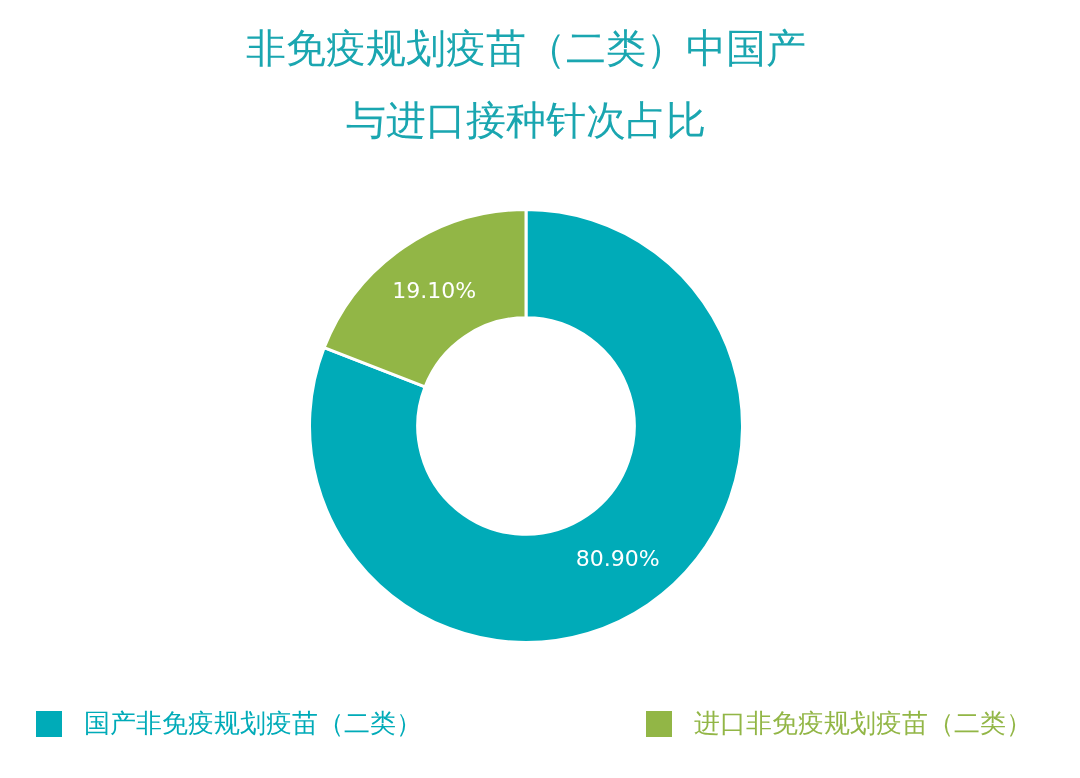  What do you see at coordinates (617, 558) in the screenshot?
I see `data-label: 80.90%` at bounding box center [617, 558].